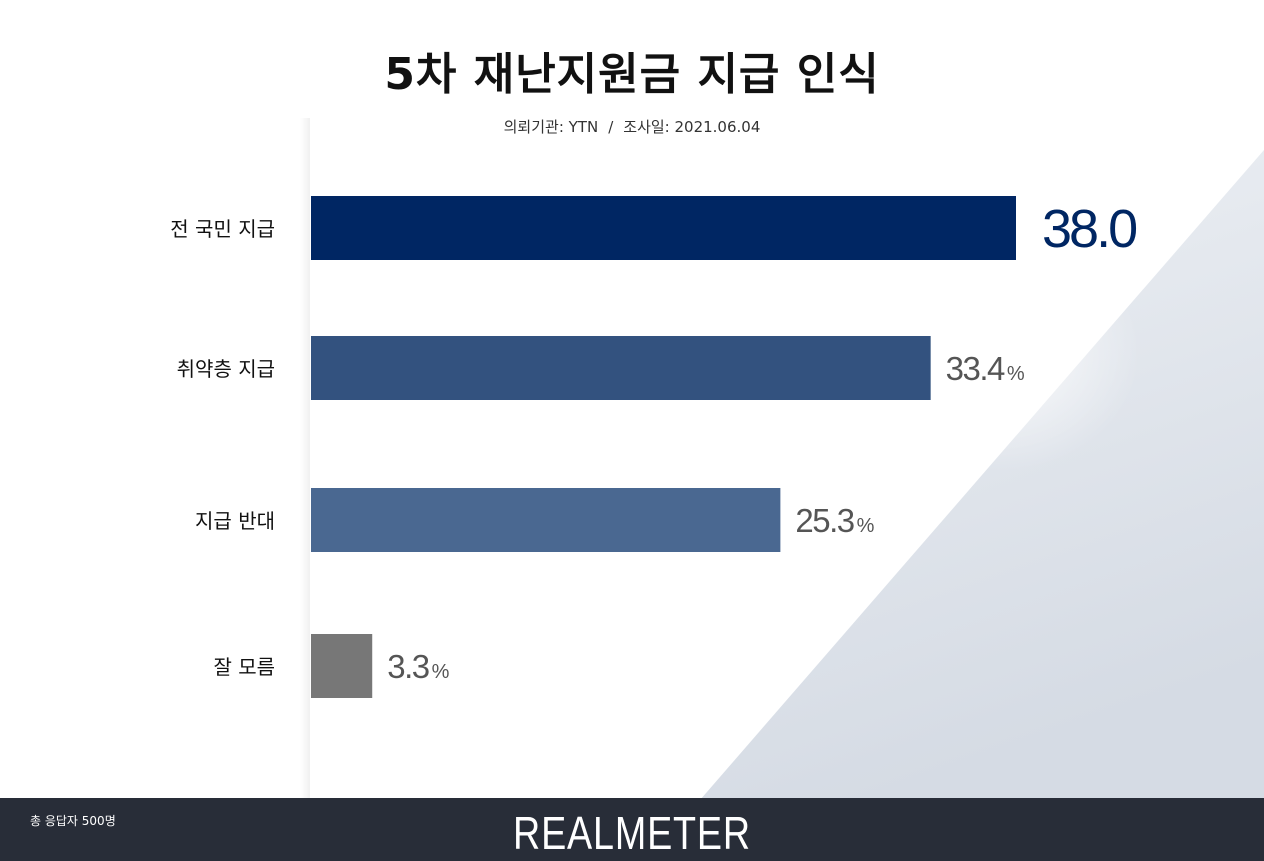 The width and height of the screenshot is (1264, 861). What do you see at coordinates (305, 458) in the screenshot?
I see `axis-shadow` at bounding box center [305, 458].